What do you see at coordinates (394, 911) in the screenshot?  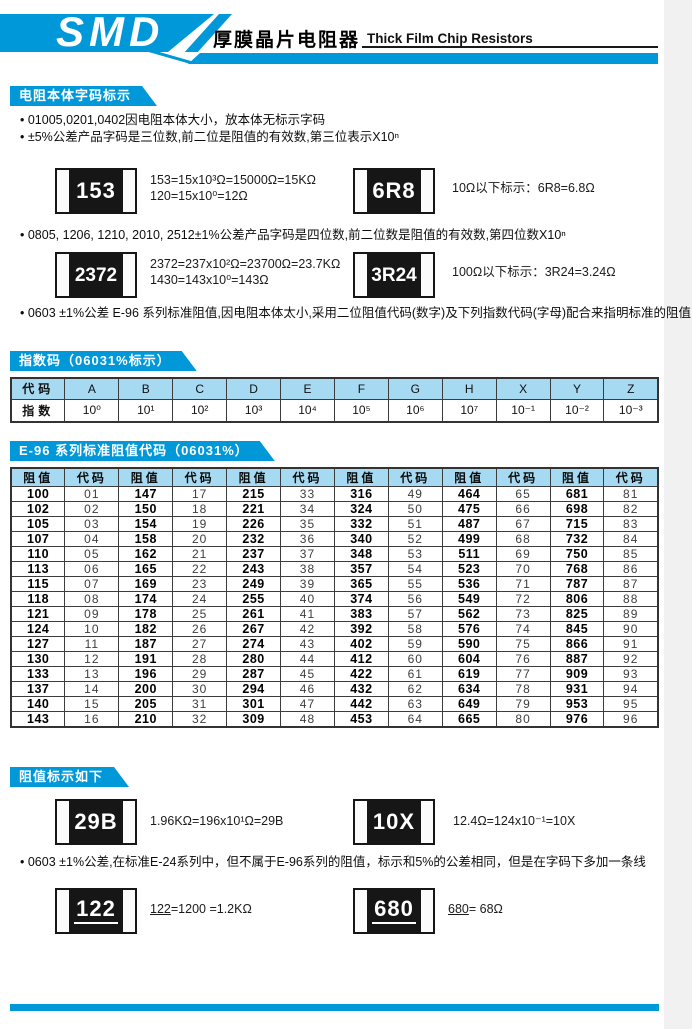 I see `chip-code-label: 680` at bounding box center [394, 911].